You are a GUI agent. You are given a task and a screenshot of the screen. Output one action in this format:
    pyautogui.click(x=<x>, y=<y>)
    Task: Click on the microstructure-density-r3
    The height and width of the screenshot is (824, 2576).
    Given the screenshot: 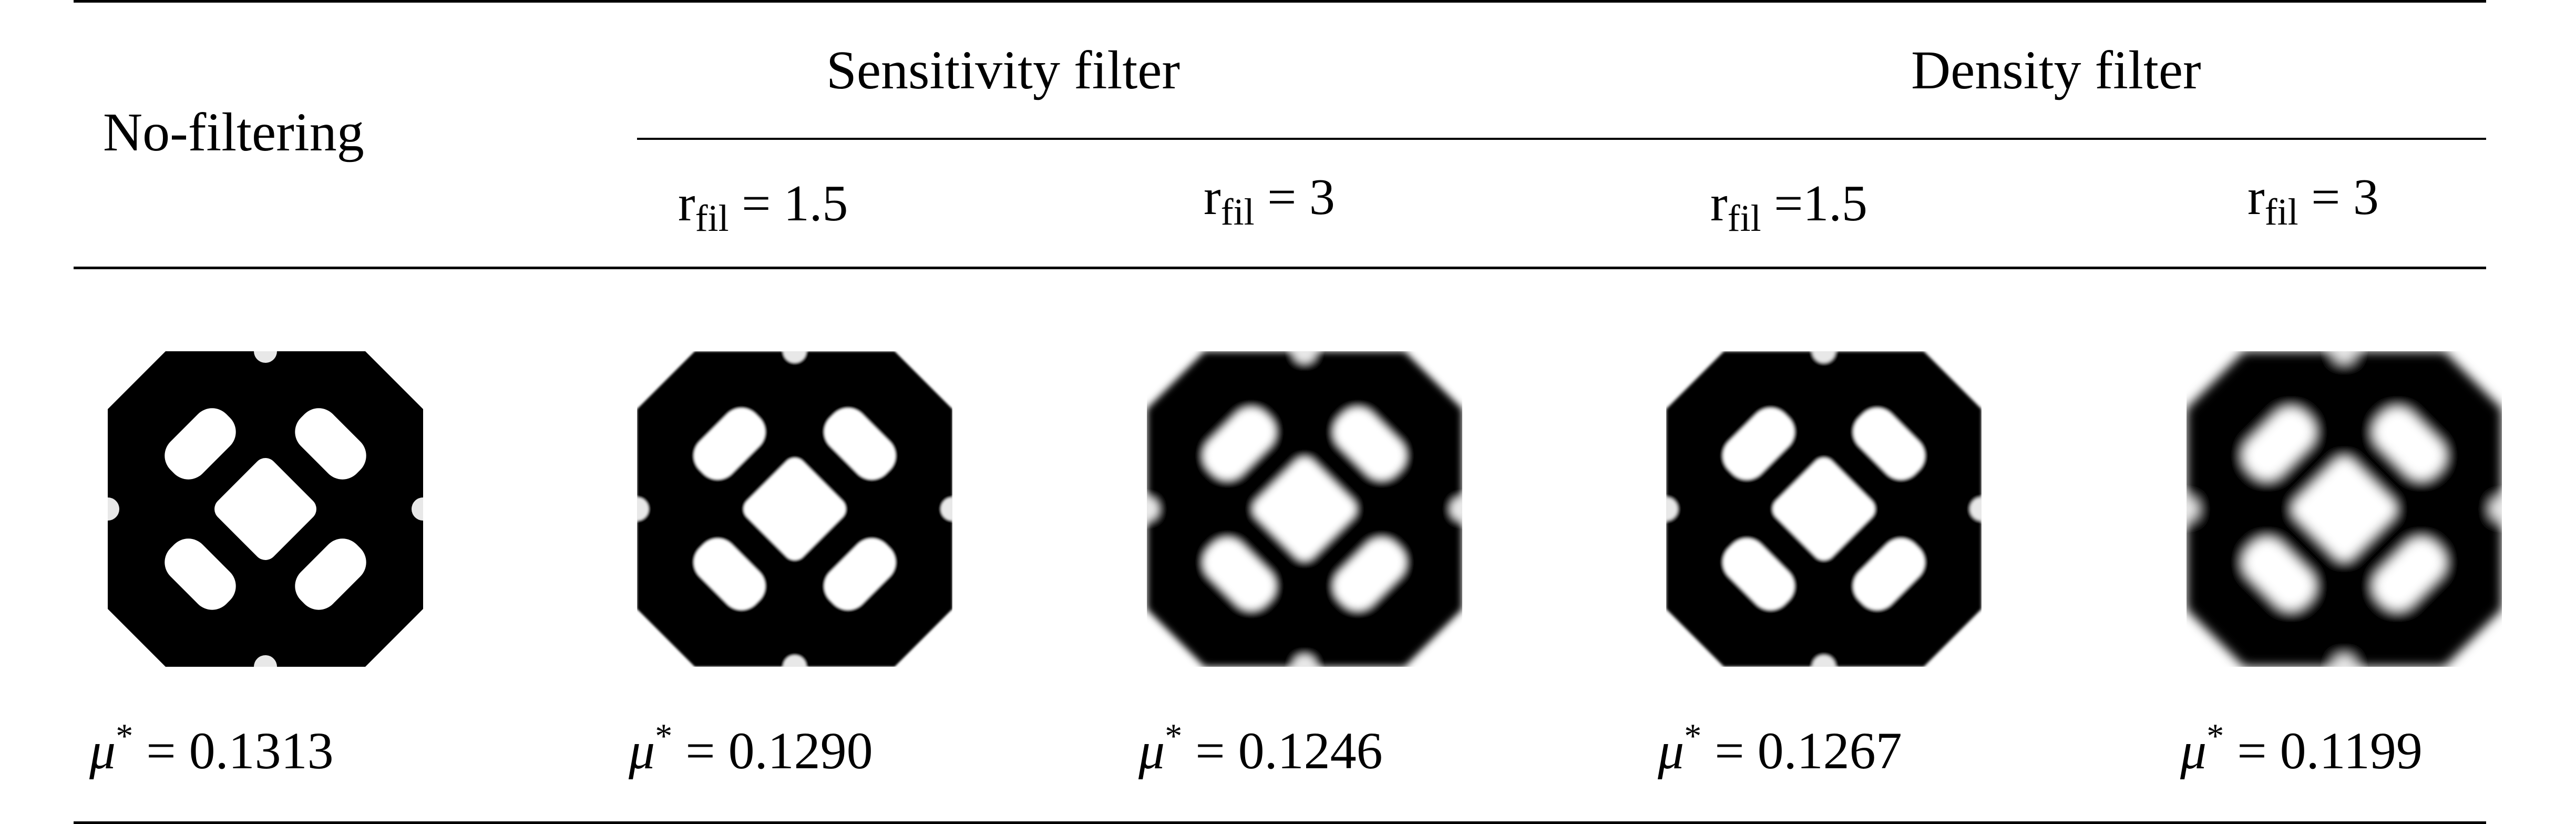 What is the action you would take?
    pyautogui.click(x=2344, y=509)
    